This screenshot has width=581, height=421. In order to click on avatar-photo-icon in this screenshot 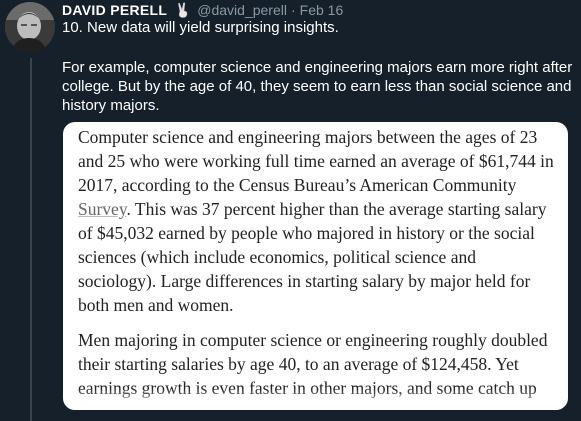, I will do `click(30, 27)`.